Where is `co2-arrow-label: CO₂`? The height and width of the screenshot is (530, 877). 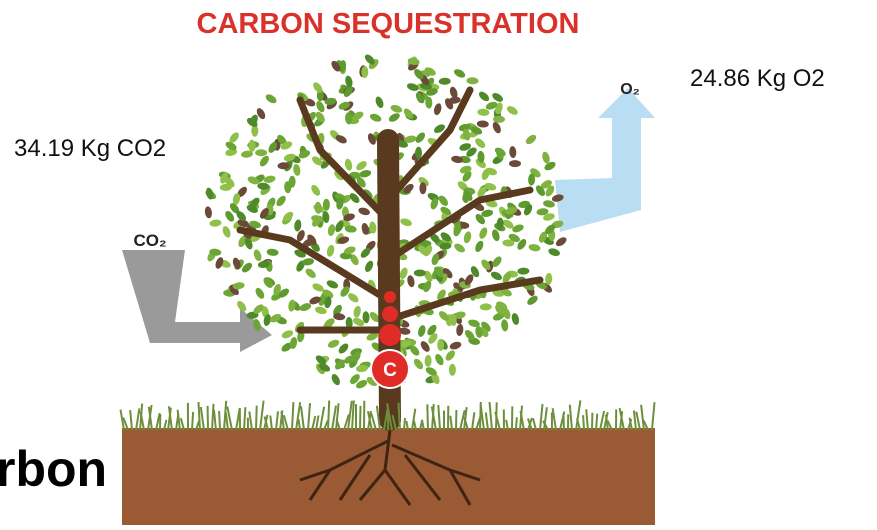 co2-arrow-label: CO₂ is located at coordinates (149, 240).